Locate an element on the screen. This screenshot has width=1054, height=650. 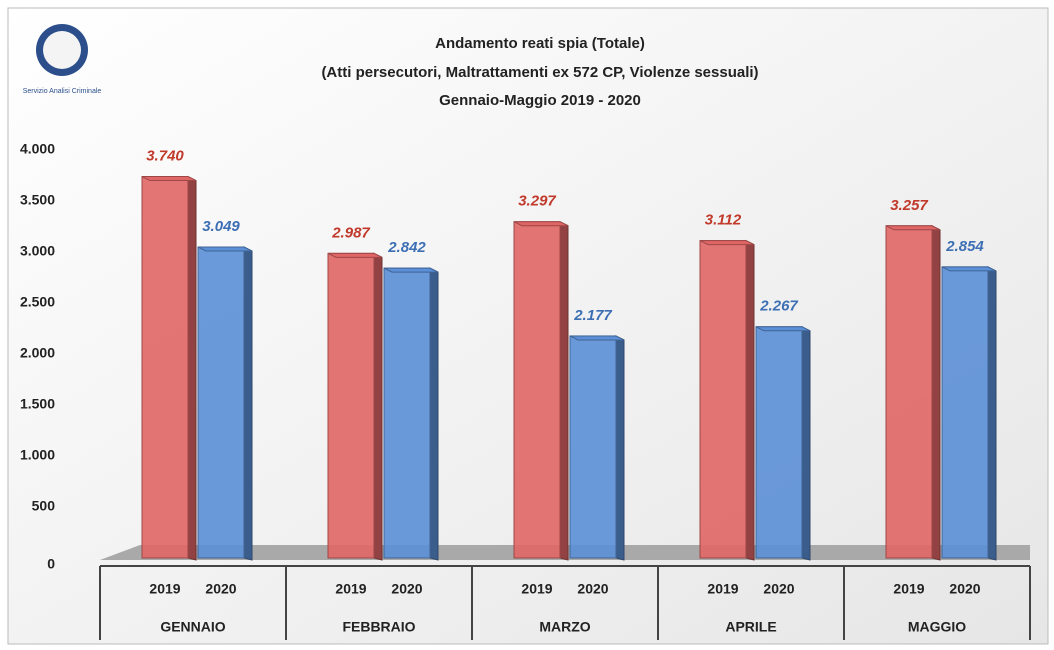
chart-period: Gennaio-Maggio 2019 - 2020 is located at coordinates (540, 100).